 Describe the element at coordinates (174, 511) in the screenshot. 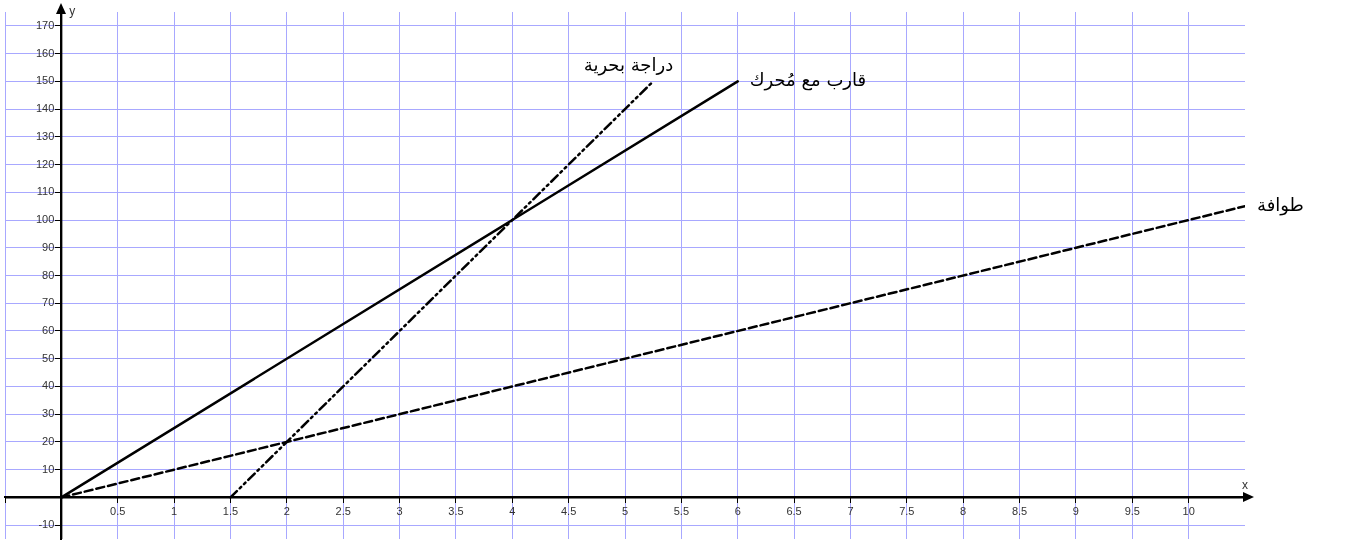

I see `x-tick-label: 1` at that location.